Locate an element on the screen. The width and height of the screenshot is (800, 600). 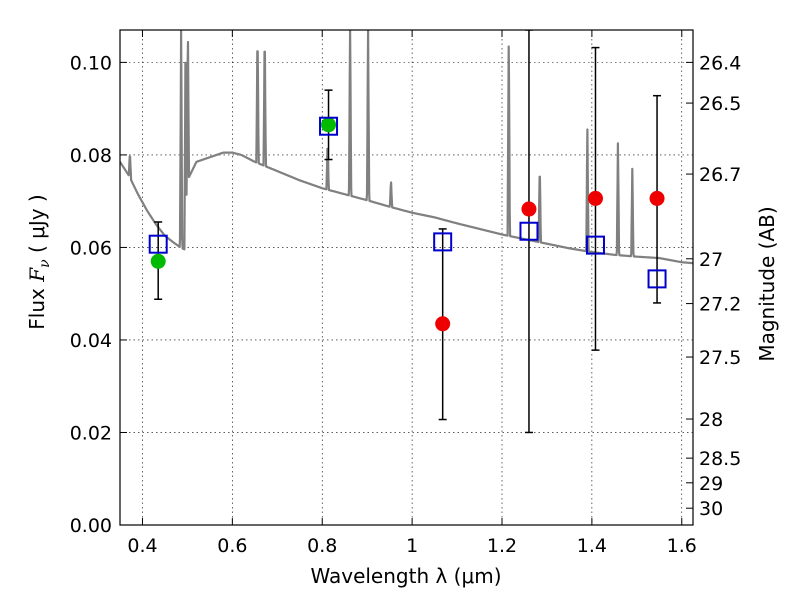
mag-tick-label: 27.5 is located at coordinates (720, 358).